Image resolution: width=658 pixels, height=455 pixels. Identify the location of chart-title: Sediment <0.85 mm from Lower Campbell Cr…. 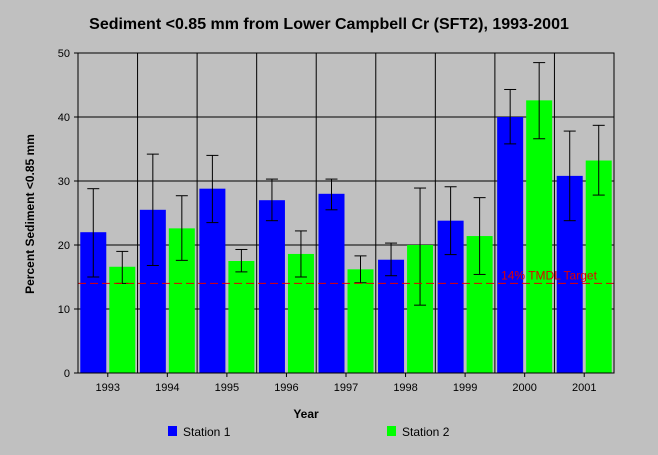
(329, 24).